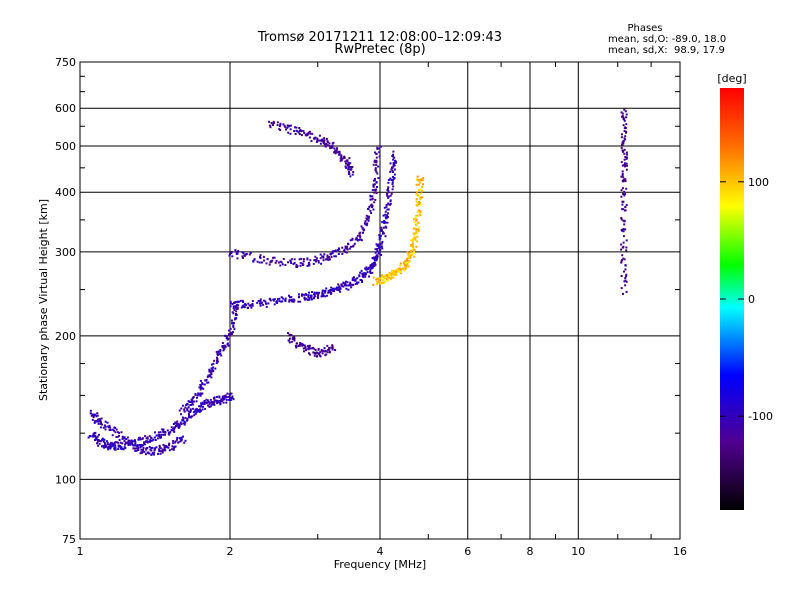 The height and width of the screenshot is (600, 800). Describe the element at coordinates (380, 564) in the screenshot. I see `x-axis-label: Frequency [MHz]` at that location.